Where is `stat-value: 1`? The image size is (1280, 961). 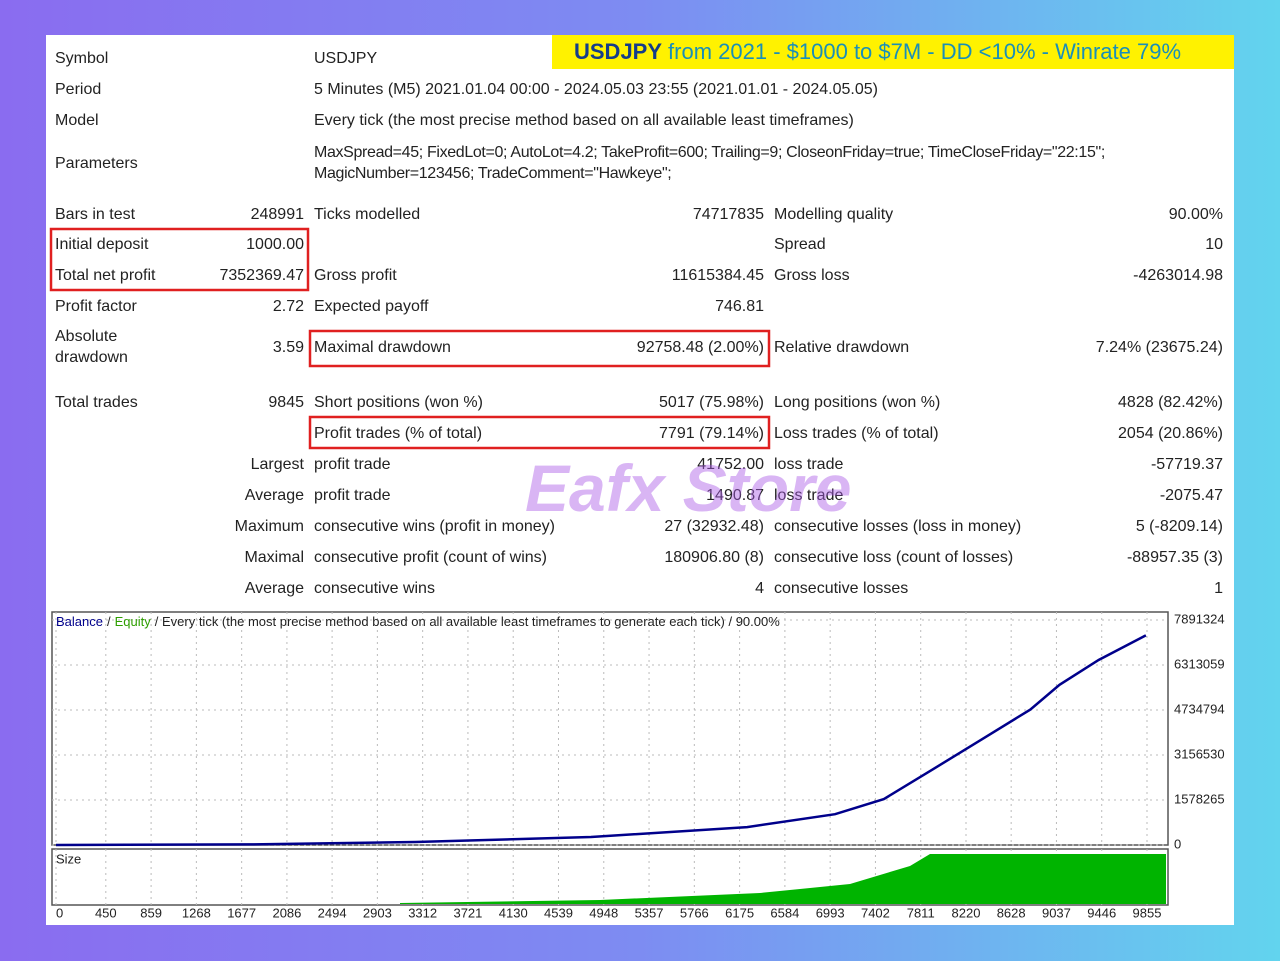
stat-value: 1 is located at coordinates (1218, 588).